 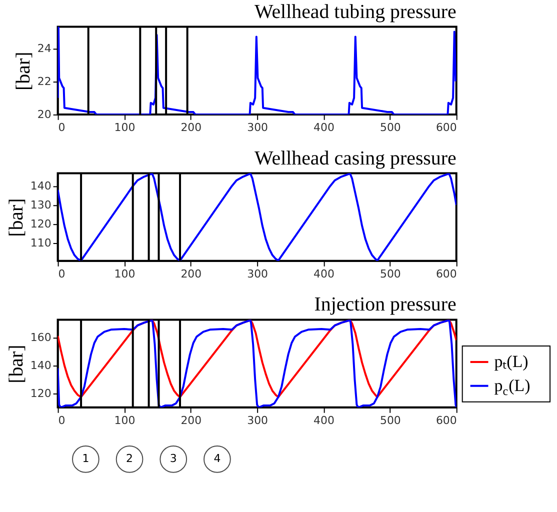 What do you see at coordinates (130, 459) in the screenshot?
I see `text: 2` at bounding box center [130, 459].